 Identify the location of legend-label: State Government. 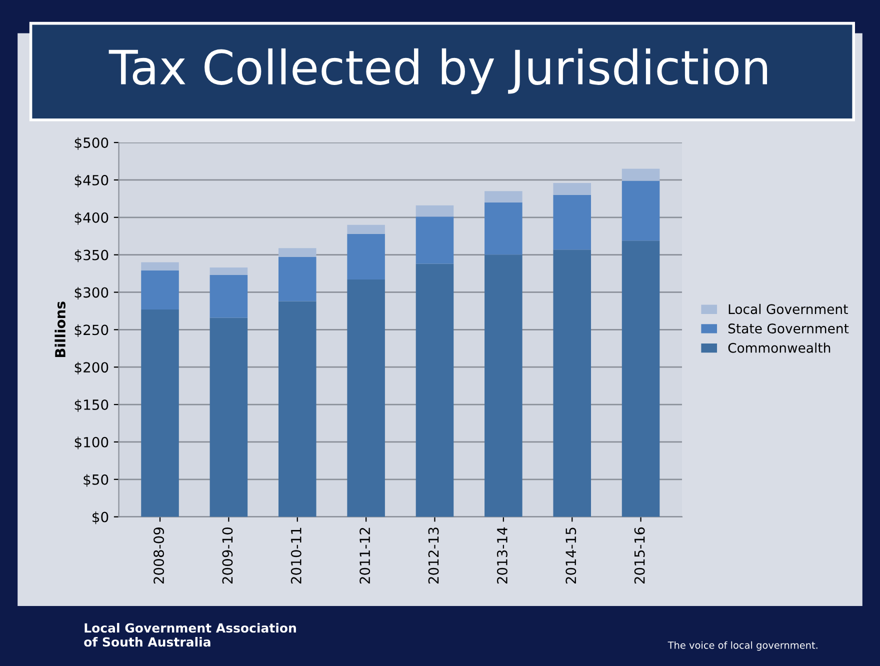
(788, 329).